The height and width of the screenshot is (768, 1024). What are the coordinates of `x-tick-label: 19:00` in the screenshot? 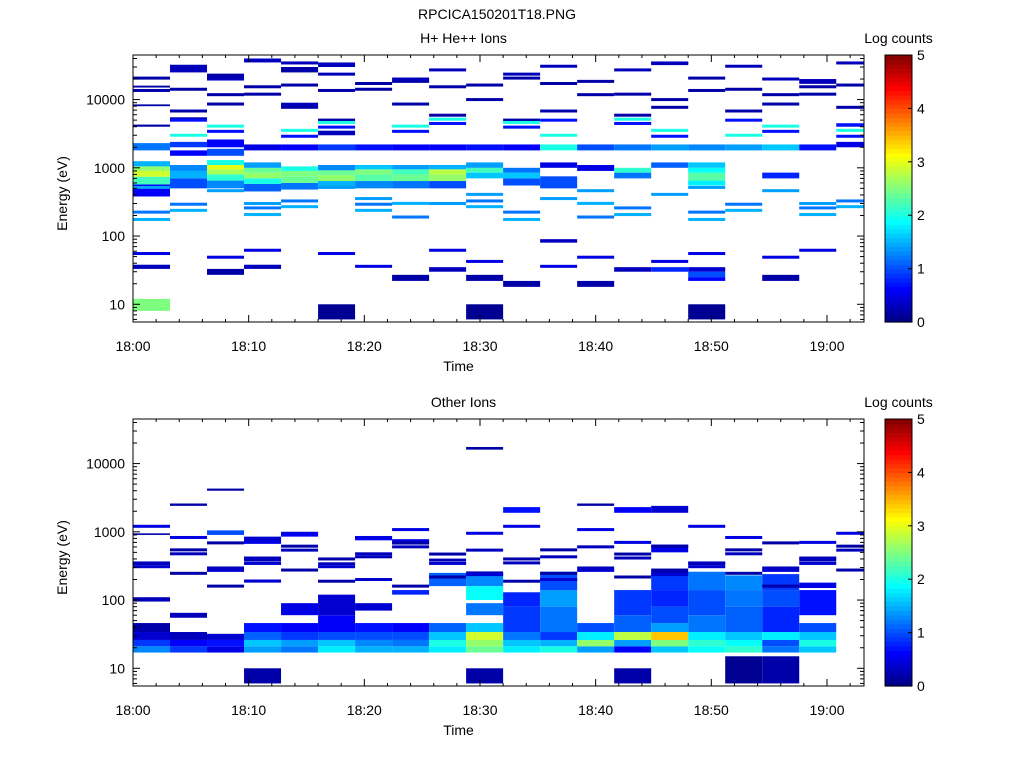 It's located at (826, 346).